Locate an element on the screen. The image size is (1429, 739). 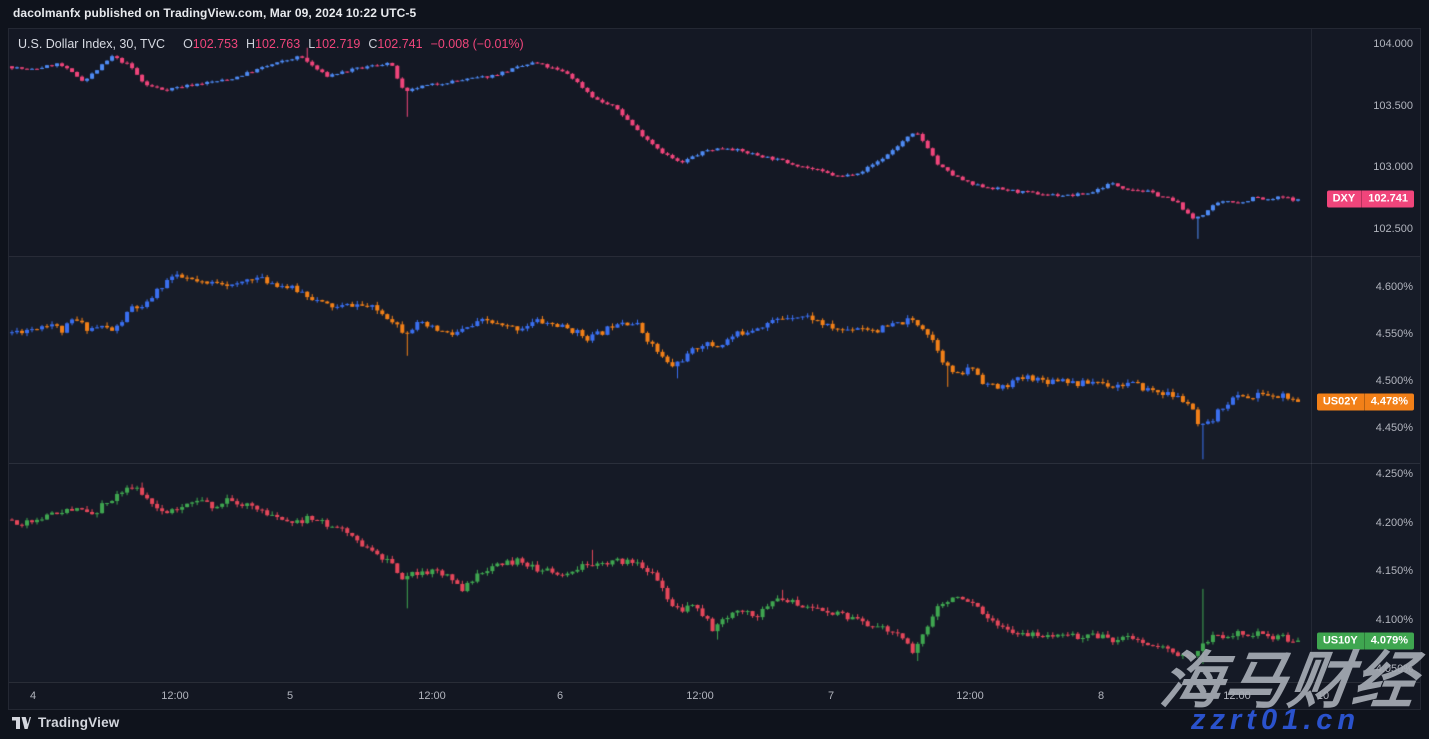
badge-value: 4.478% is located at coordinates (1389, 401).